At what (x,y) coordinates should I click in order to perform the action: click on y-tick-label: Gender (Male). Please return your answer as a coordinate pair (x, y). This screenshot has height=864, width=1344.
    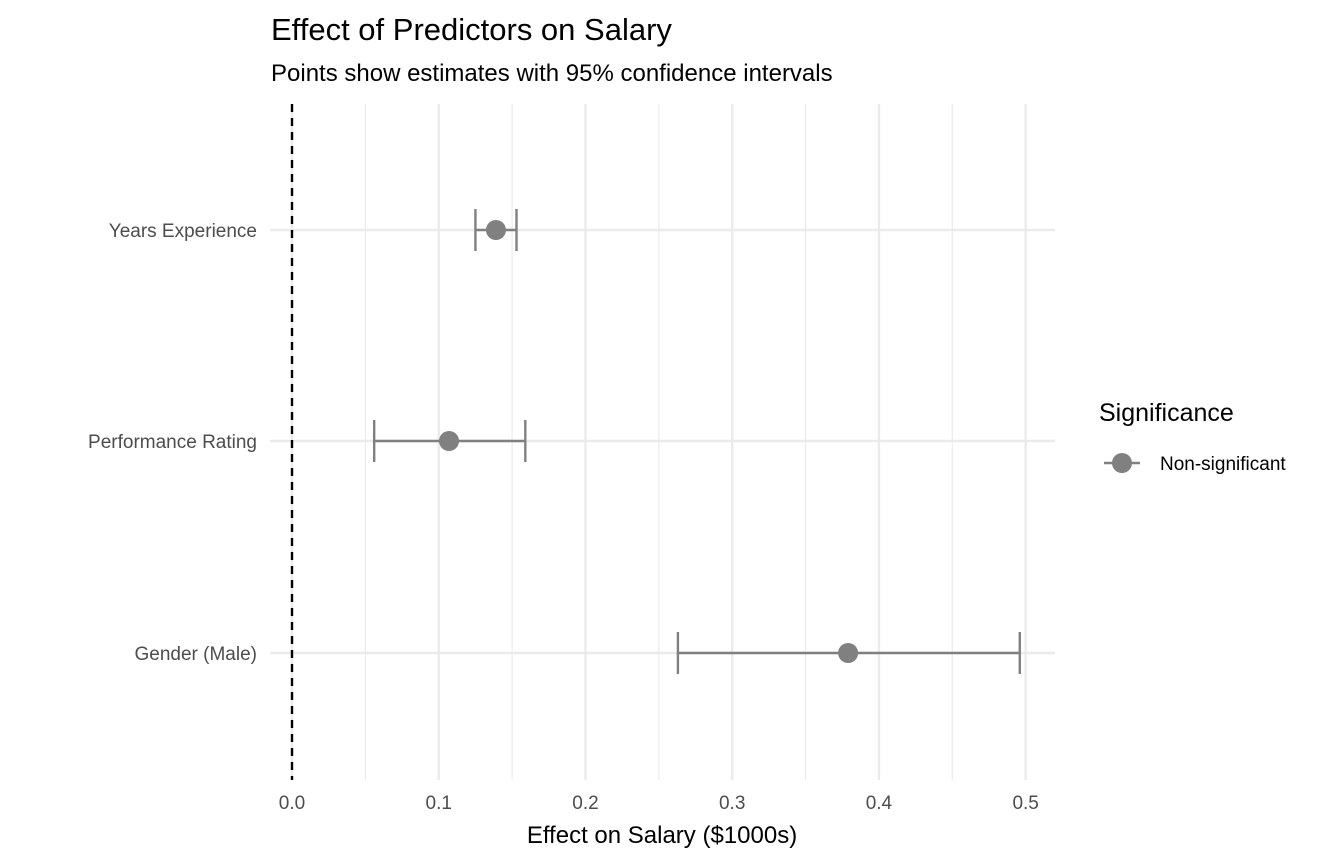
    Looking at the image, I should click on (196, 654).